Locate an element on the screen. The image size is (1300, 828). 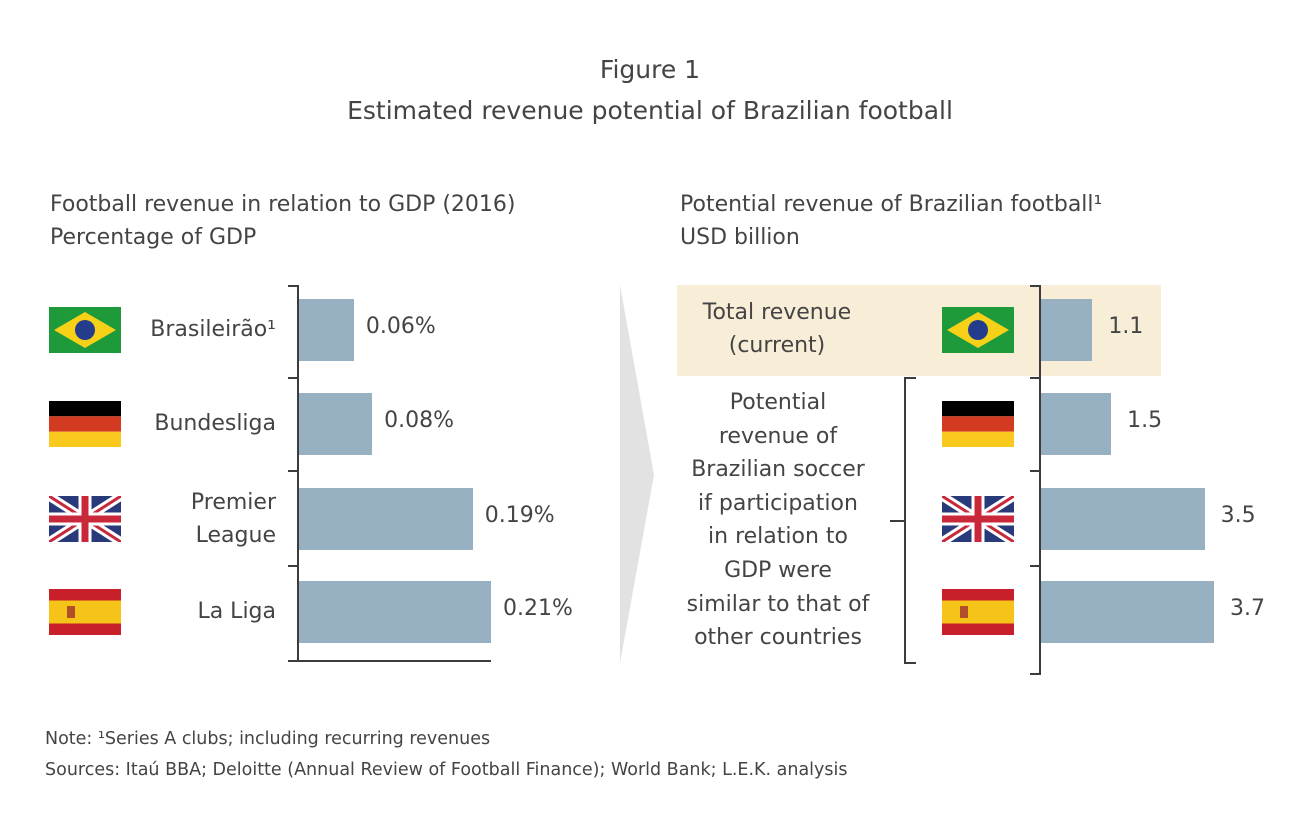
right-value-label: 1.1 is located at coordinates (1126, 326).